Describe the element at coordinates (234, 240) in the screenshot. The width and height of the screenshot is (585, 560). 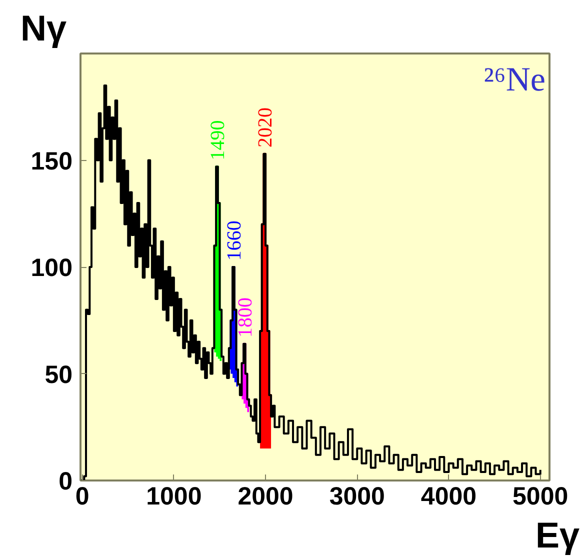
I see `text: 1660` at that location.